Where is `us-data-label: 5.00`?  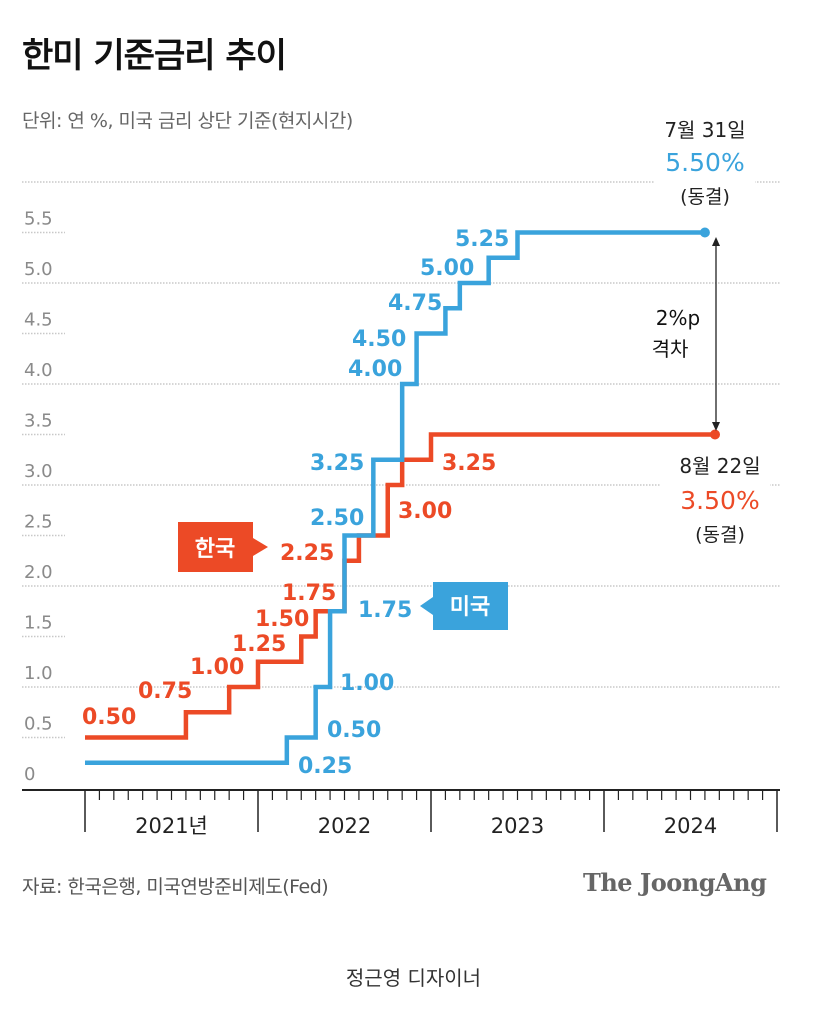 us-data-label: 5.00 is located at coordinates (447, 268).